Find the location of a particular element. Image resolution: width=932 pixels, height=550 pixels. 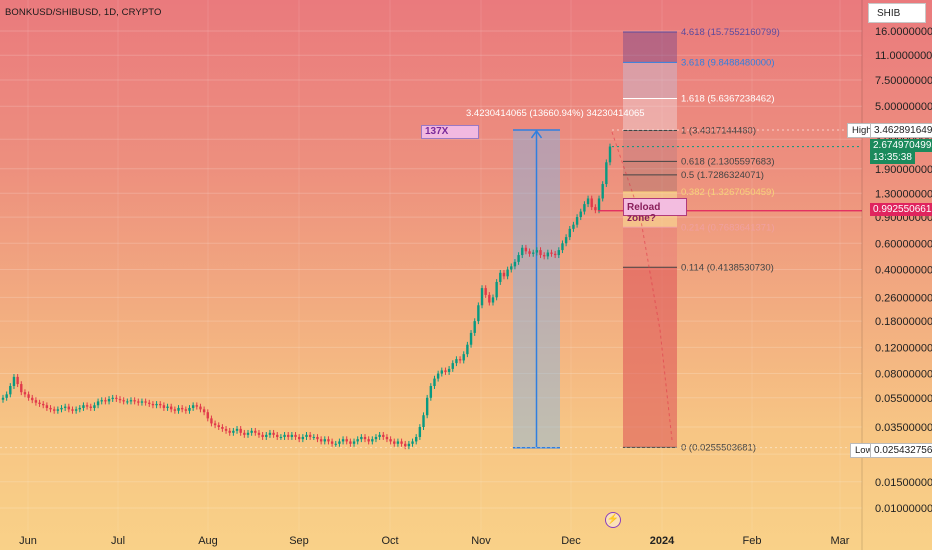

x-tick-label: Aug is located at coordinates (208, 541).